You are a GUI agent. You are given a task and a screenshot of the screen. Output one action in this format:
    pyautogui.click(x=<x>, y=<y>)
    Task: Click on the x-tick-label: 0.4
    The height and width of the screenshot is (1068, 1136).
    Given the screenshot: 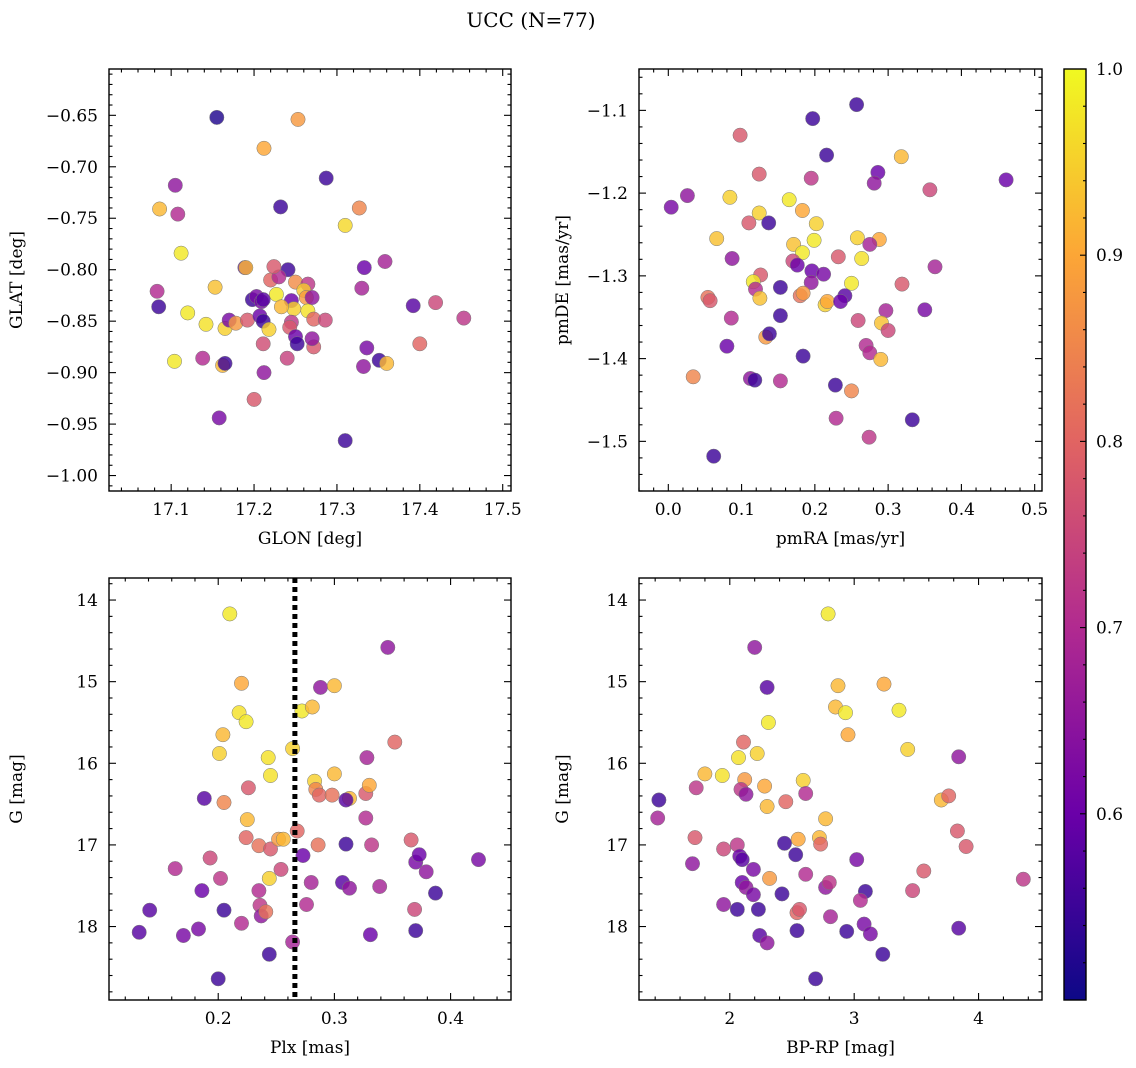 What is the action you would take?
    pyautogui.click(x=961, y=510)
    